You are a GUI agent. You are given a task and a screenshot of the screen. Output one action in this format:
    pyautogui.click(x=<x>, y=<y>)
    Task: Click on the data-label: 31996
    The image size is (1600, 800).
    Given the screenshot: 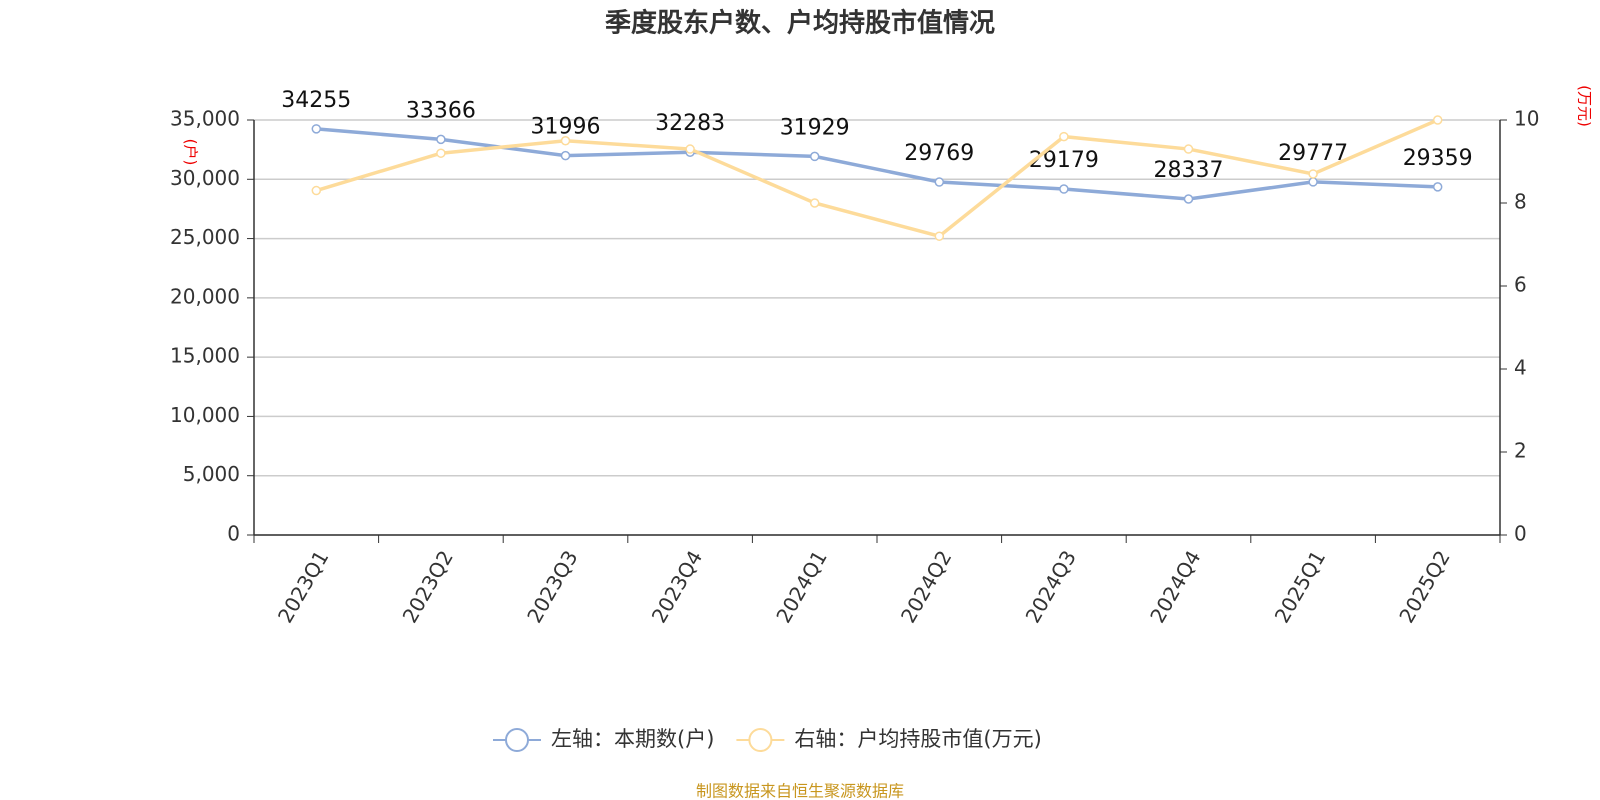 What is the action you would take?
    pyautogui.click(x=566, y=127)
    